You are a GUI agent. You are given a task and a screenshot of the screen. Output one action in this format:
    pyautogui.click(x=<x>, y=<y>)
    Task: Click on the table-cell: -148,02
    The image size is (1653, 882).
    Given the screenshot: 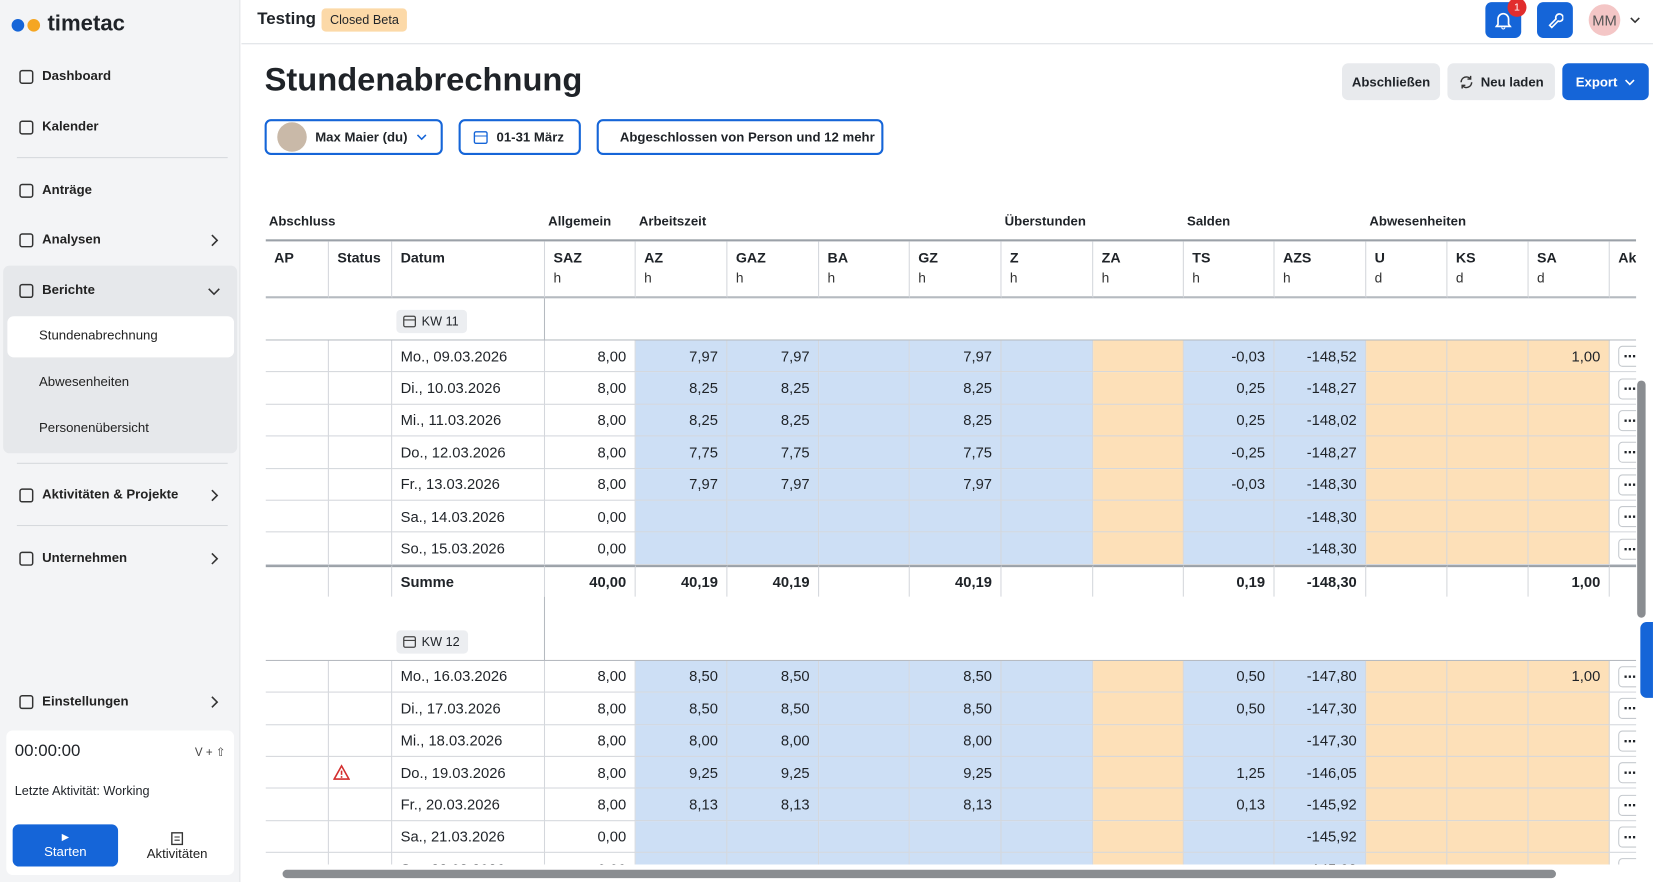 What is the action you would take?
    pyautogui.click(x=1320, y=420)
    